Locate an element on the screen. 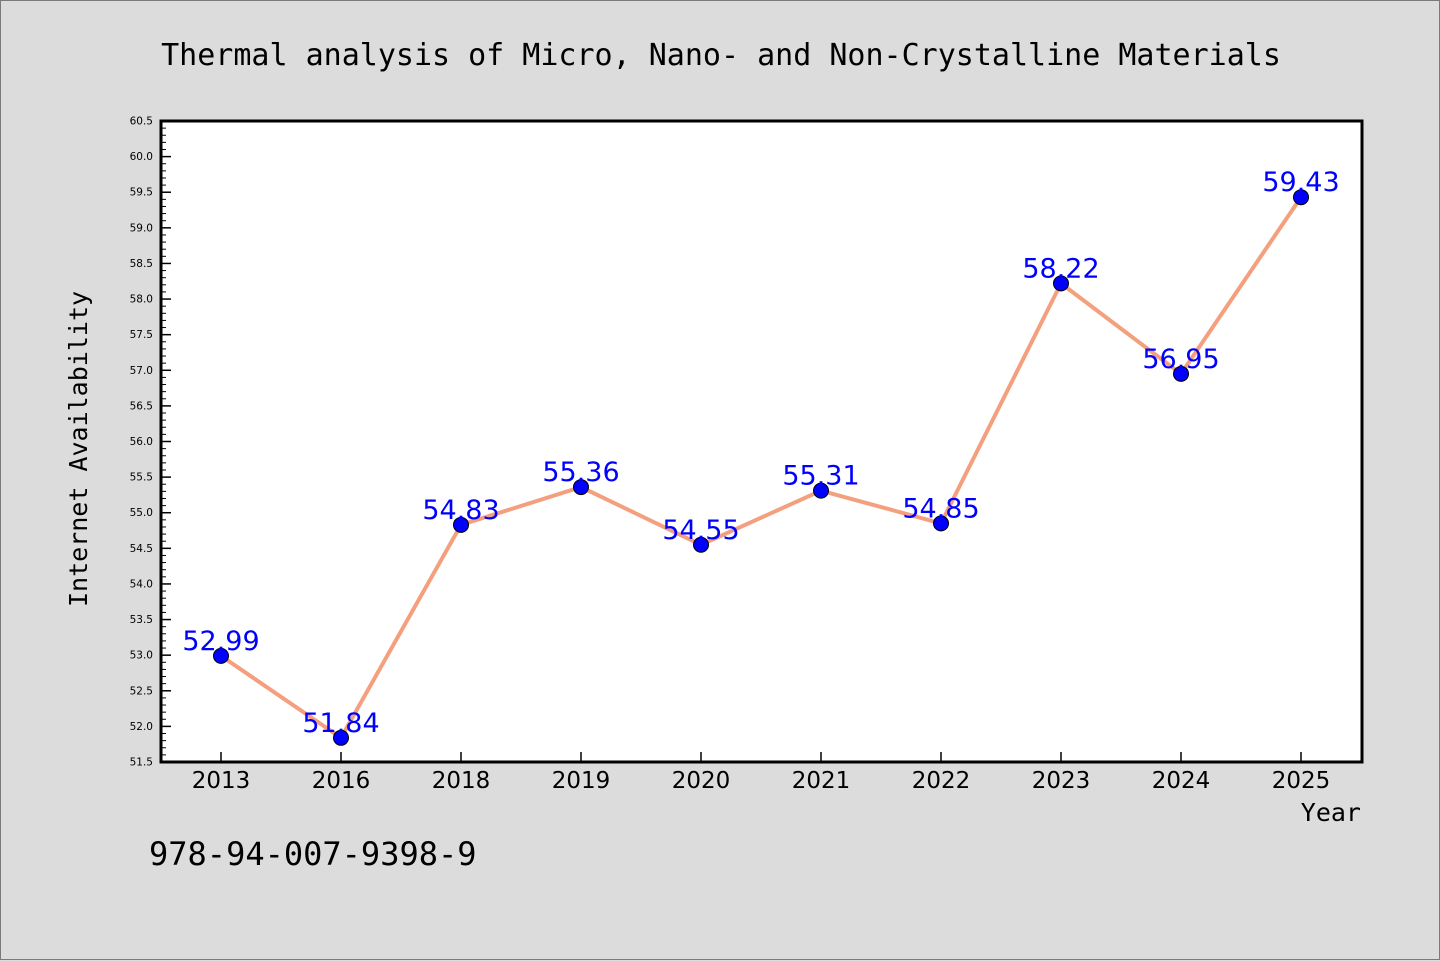 The width and height of the screenshot is (1440, 961). y-tick-label: 56.5 is located at coordinates (141, 406).